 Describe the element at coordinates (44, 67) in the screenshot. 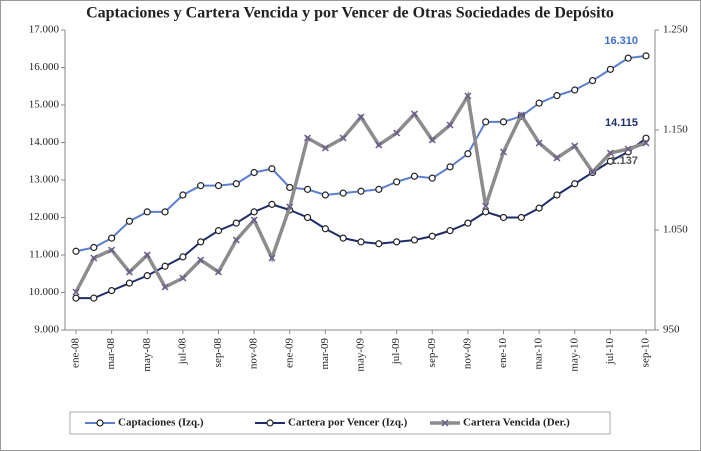

I see `y-tick-label: 16.000` at that location.